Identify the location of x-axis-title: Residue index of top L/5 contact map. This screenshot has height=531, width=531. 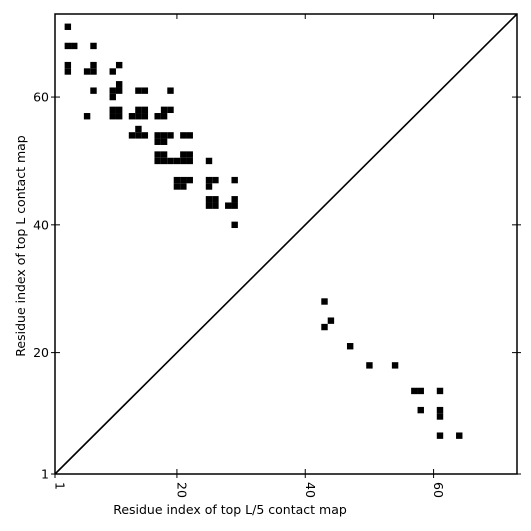
(230, 509).